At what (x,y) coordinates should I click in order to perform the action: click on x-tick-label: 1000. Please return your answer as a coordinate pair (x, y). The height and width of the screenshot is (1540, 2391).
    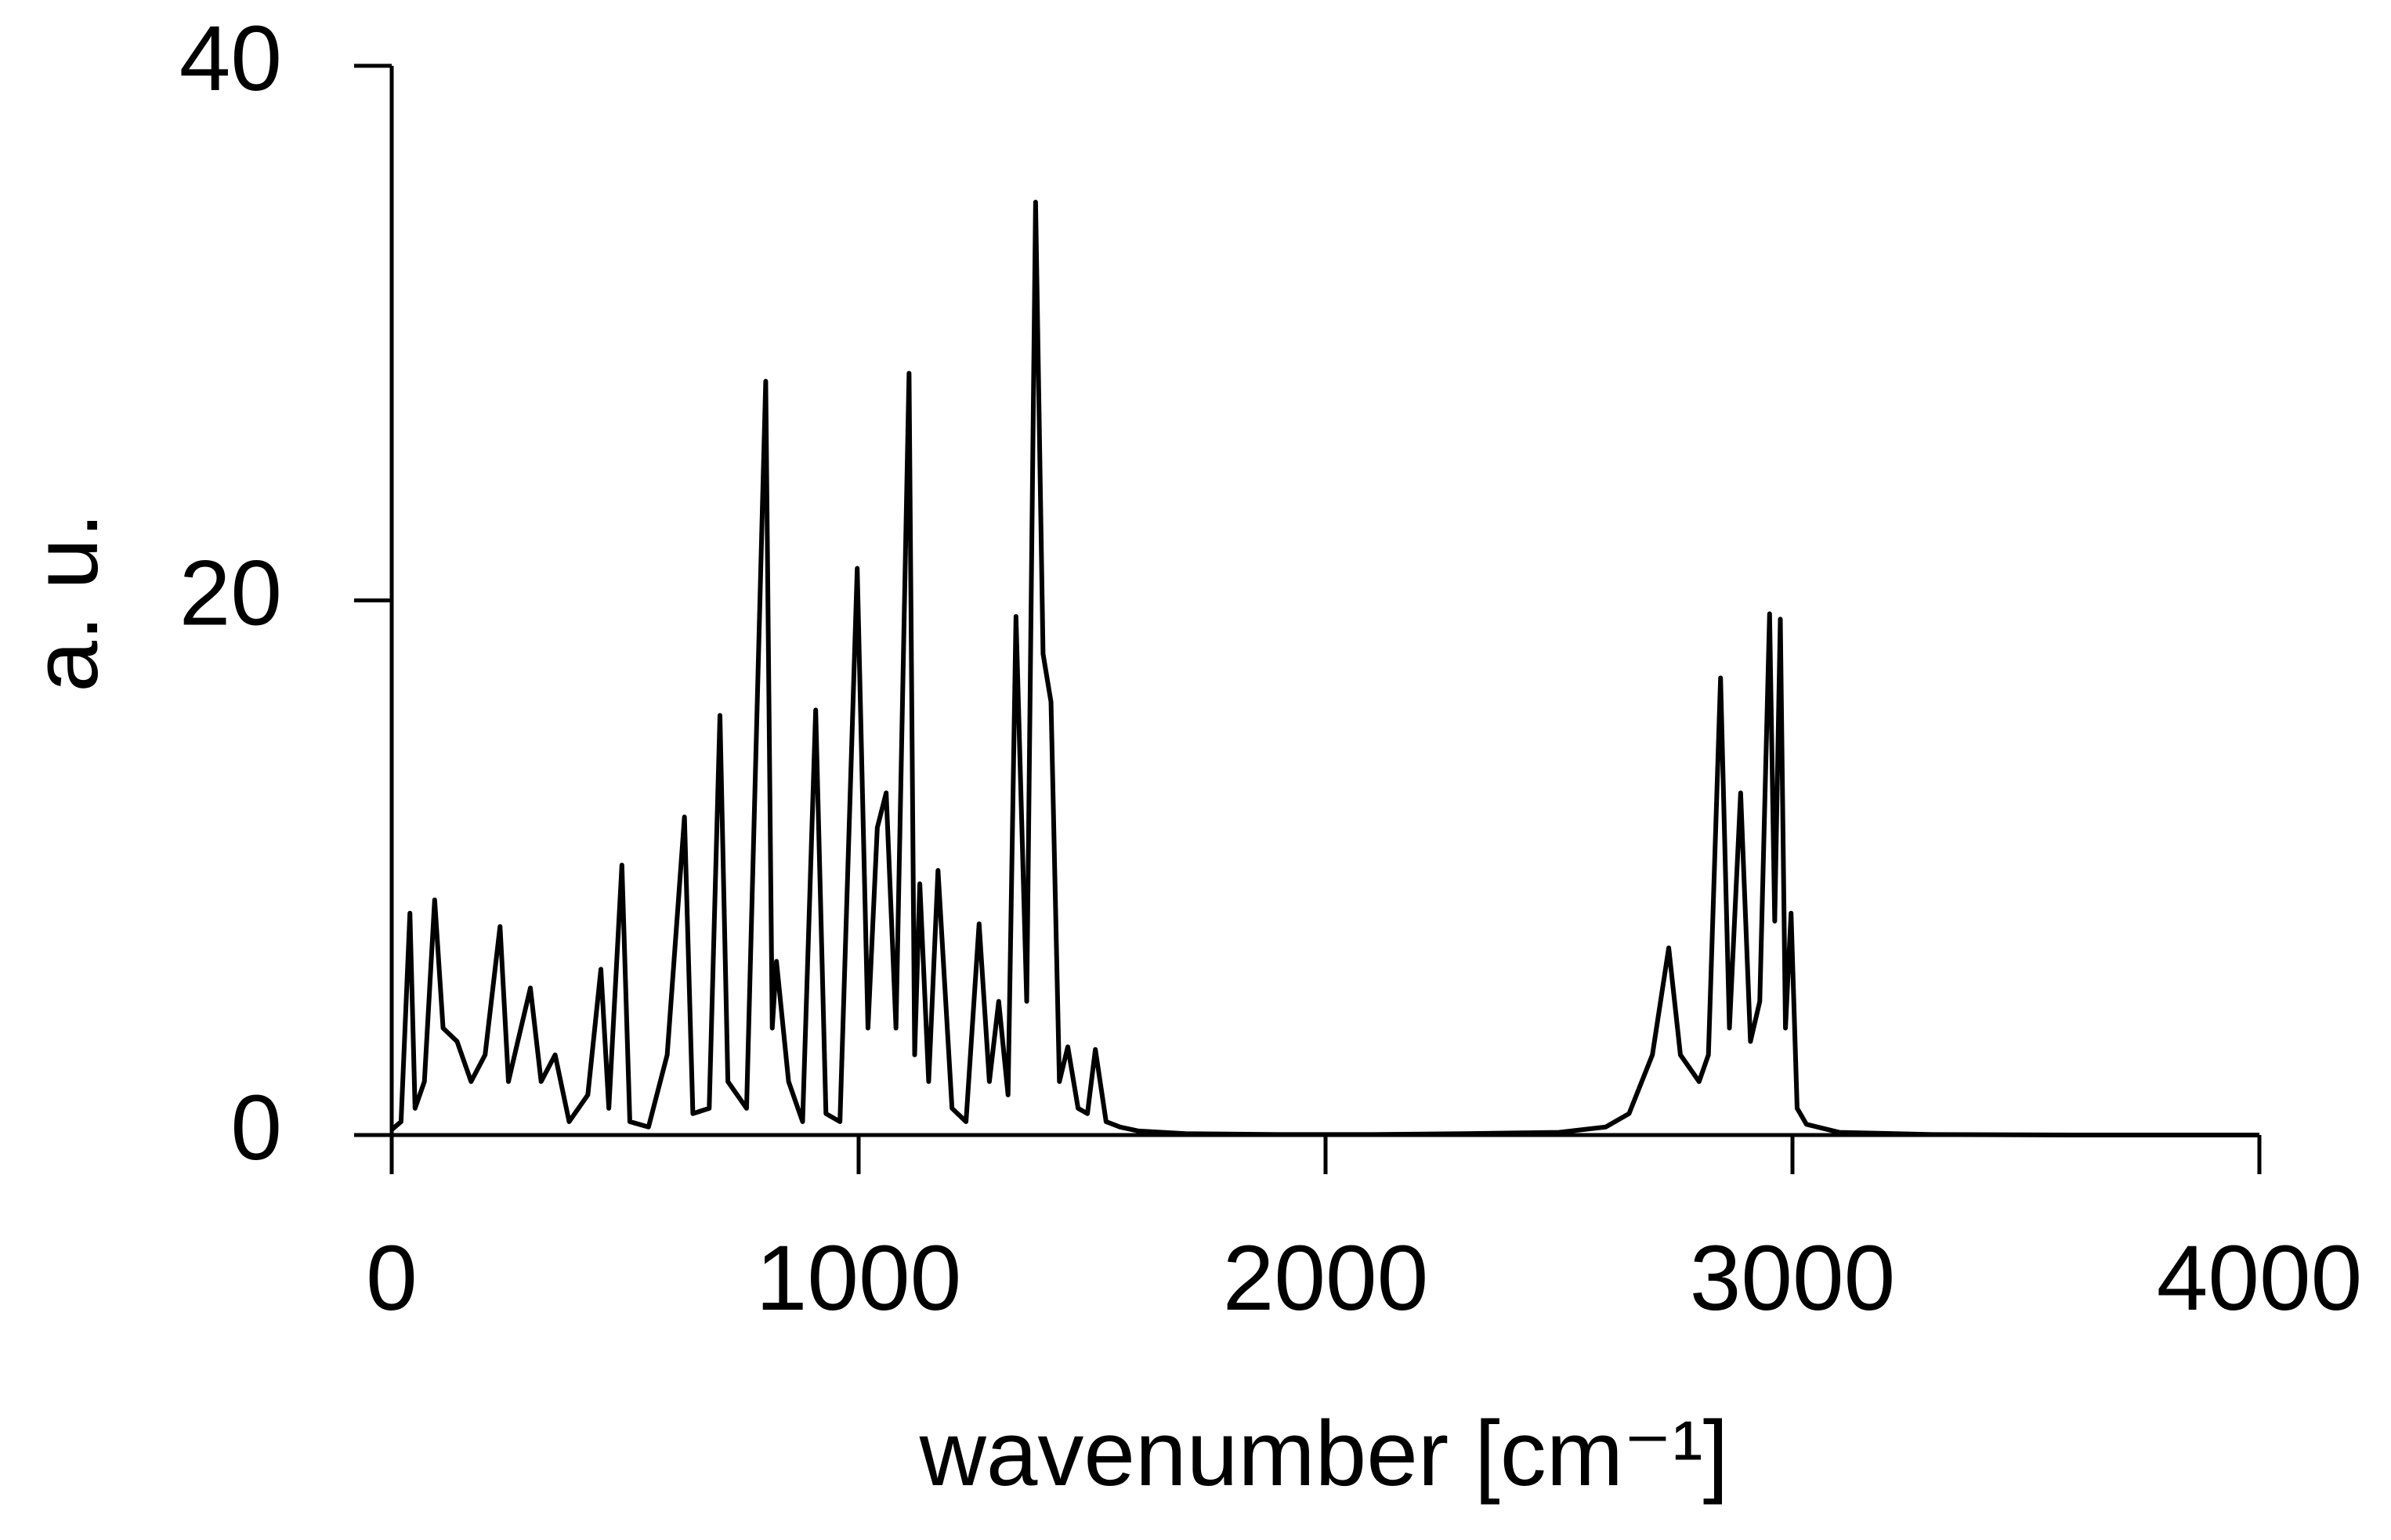
    Looking at the image, I should click on (859, 1278).